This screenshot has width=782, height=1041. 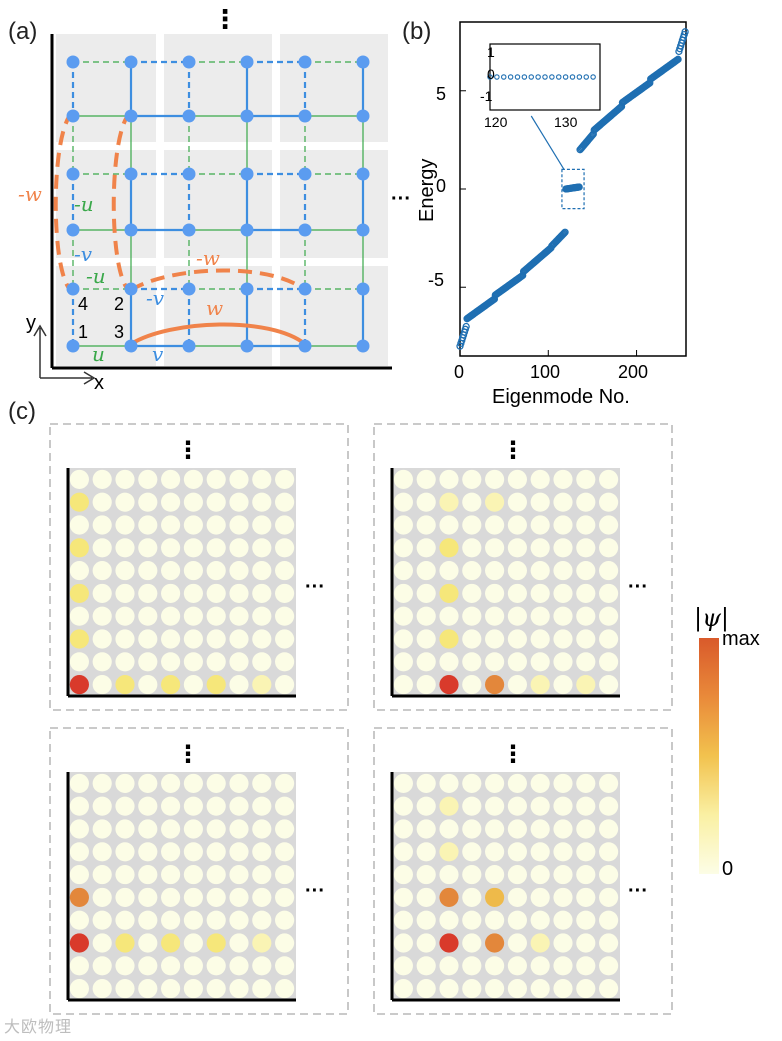 What do you see at coordinates (119, 332) in the screenshot?
I see `site-number-3: 3` at bounding box center [119, 332].